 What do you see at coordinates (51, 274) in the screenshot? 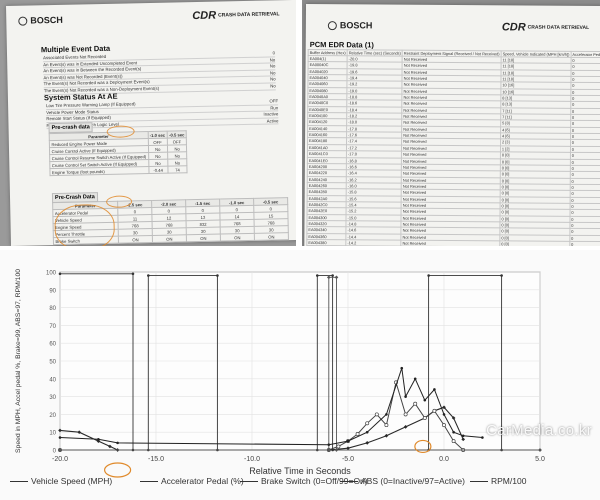
I see `y-tick-label: 100` at bounding box center [51, 274].